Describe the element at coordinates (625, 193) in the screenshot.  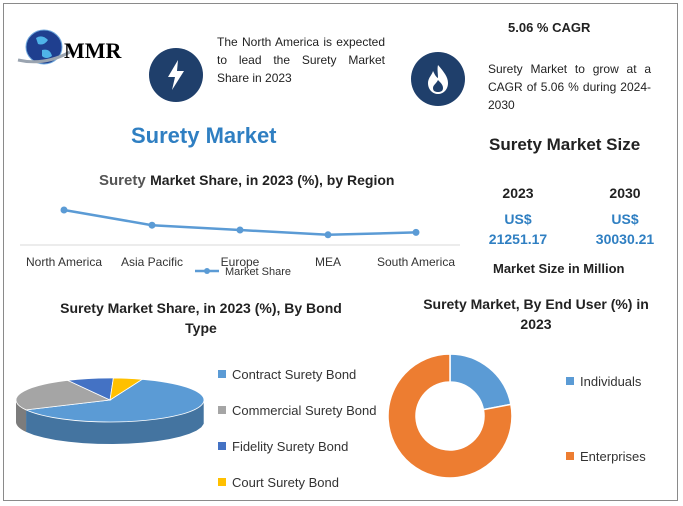
I see `year-label: 2030` at that location.